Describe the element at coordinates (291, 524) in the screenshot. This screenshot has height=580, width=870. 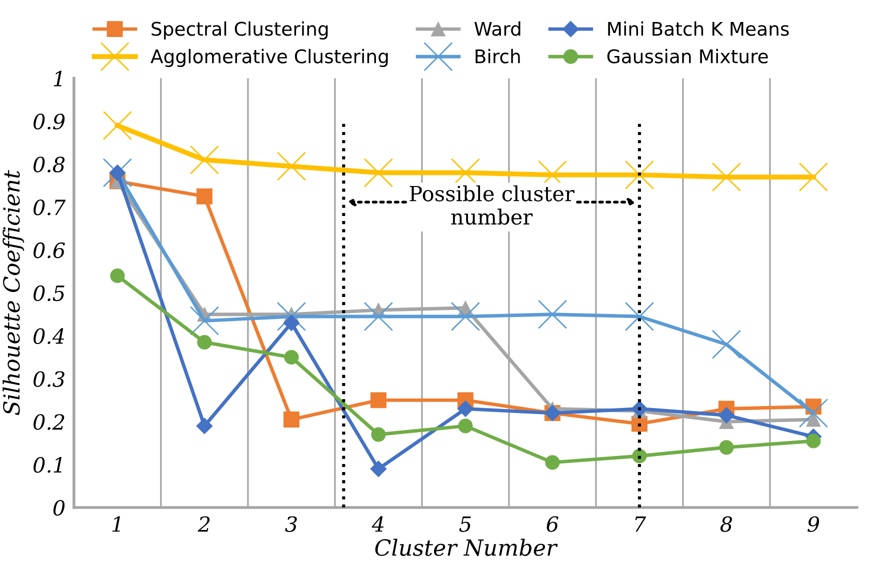
I see `x-tick-label: 3` at that location.